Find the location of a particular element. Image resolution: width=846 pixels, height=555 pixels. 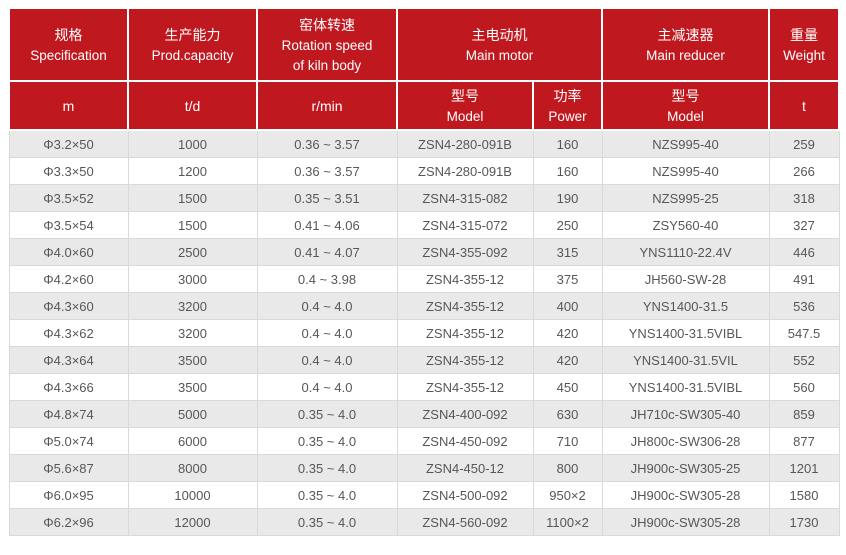

table-cell: 250 is located at coordinates (567, 225).